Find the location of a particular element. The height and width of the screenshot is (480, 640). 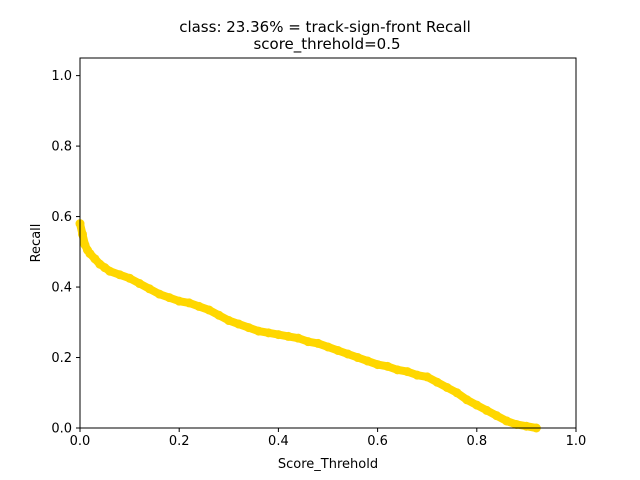

y-axis-label: Recall is located at coordinates (36, 243).